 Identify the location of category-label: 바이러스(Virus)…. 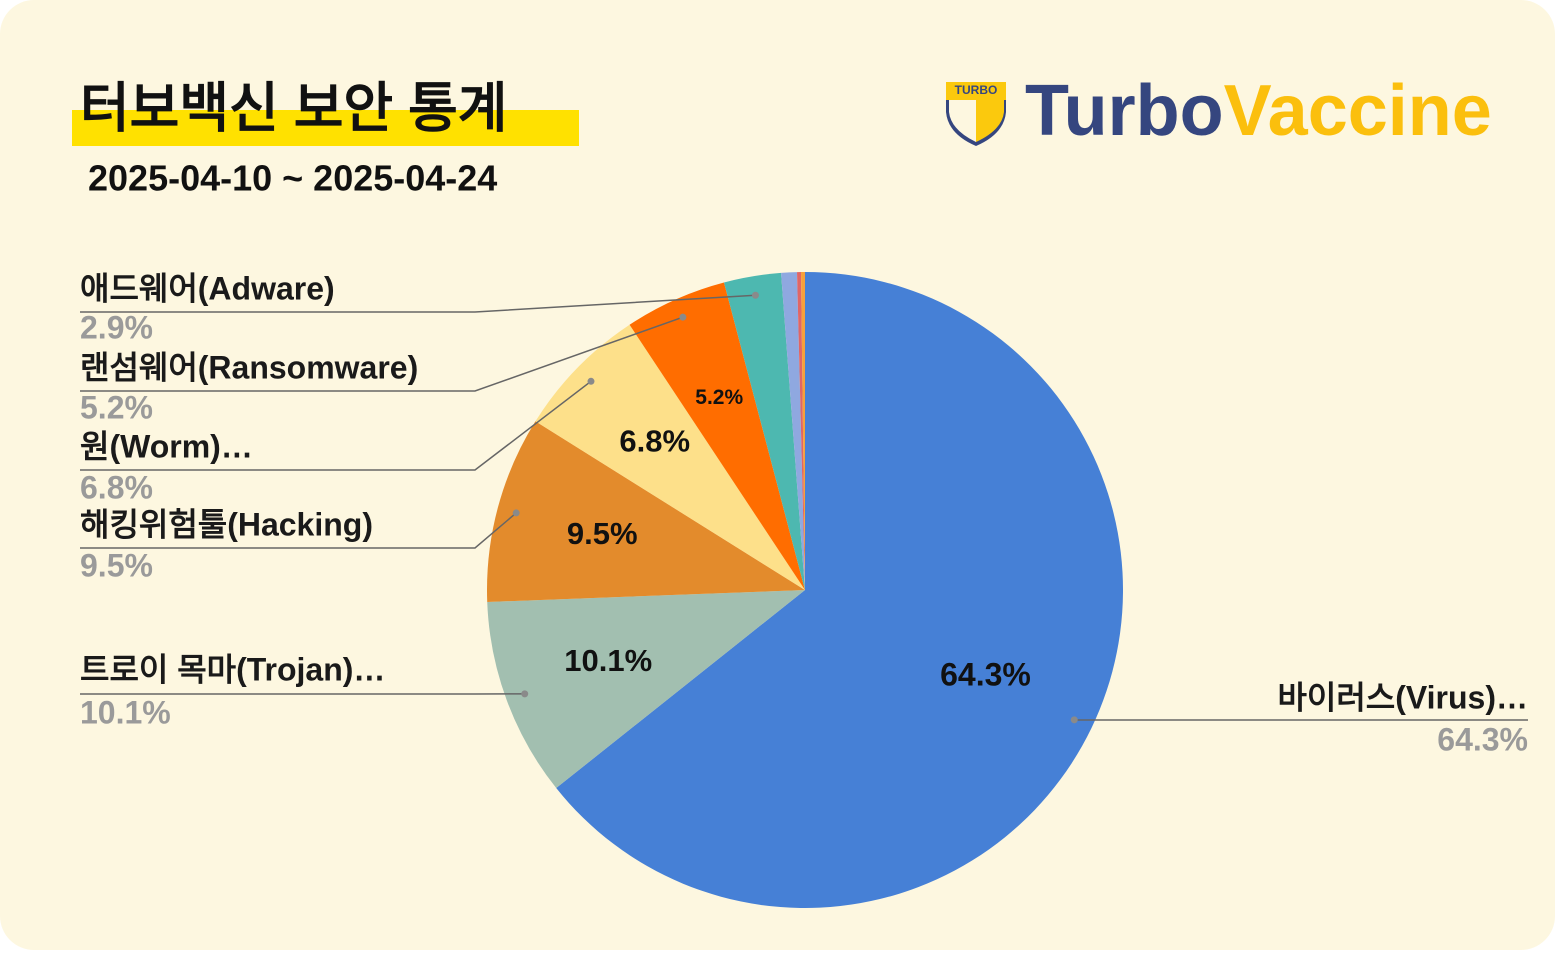
(1402, 697).